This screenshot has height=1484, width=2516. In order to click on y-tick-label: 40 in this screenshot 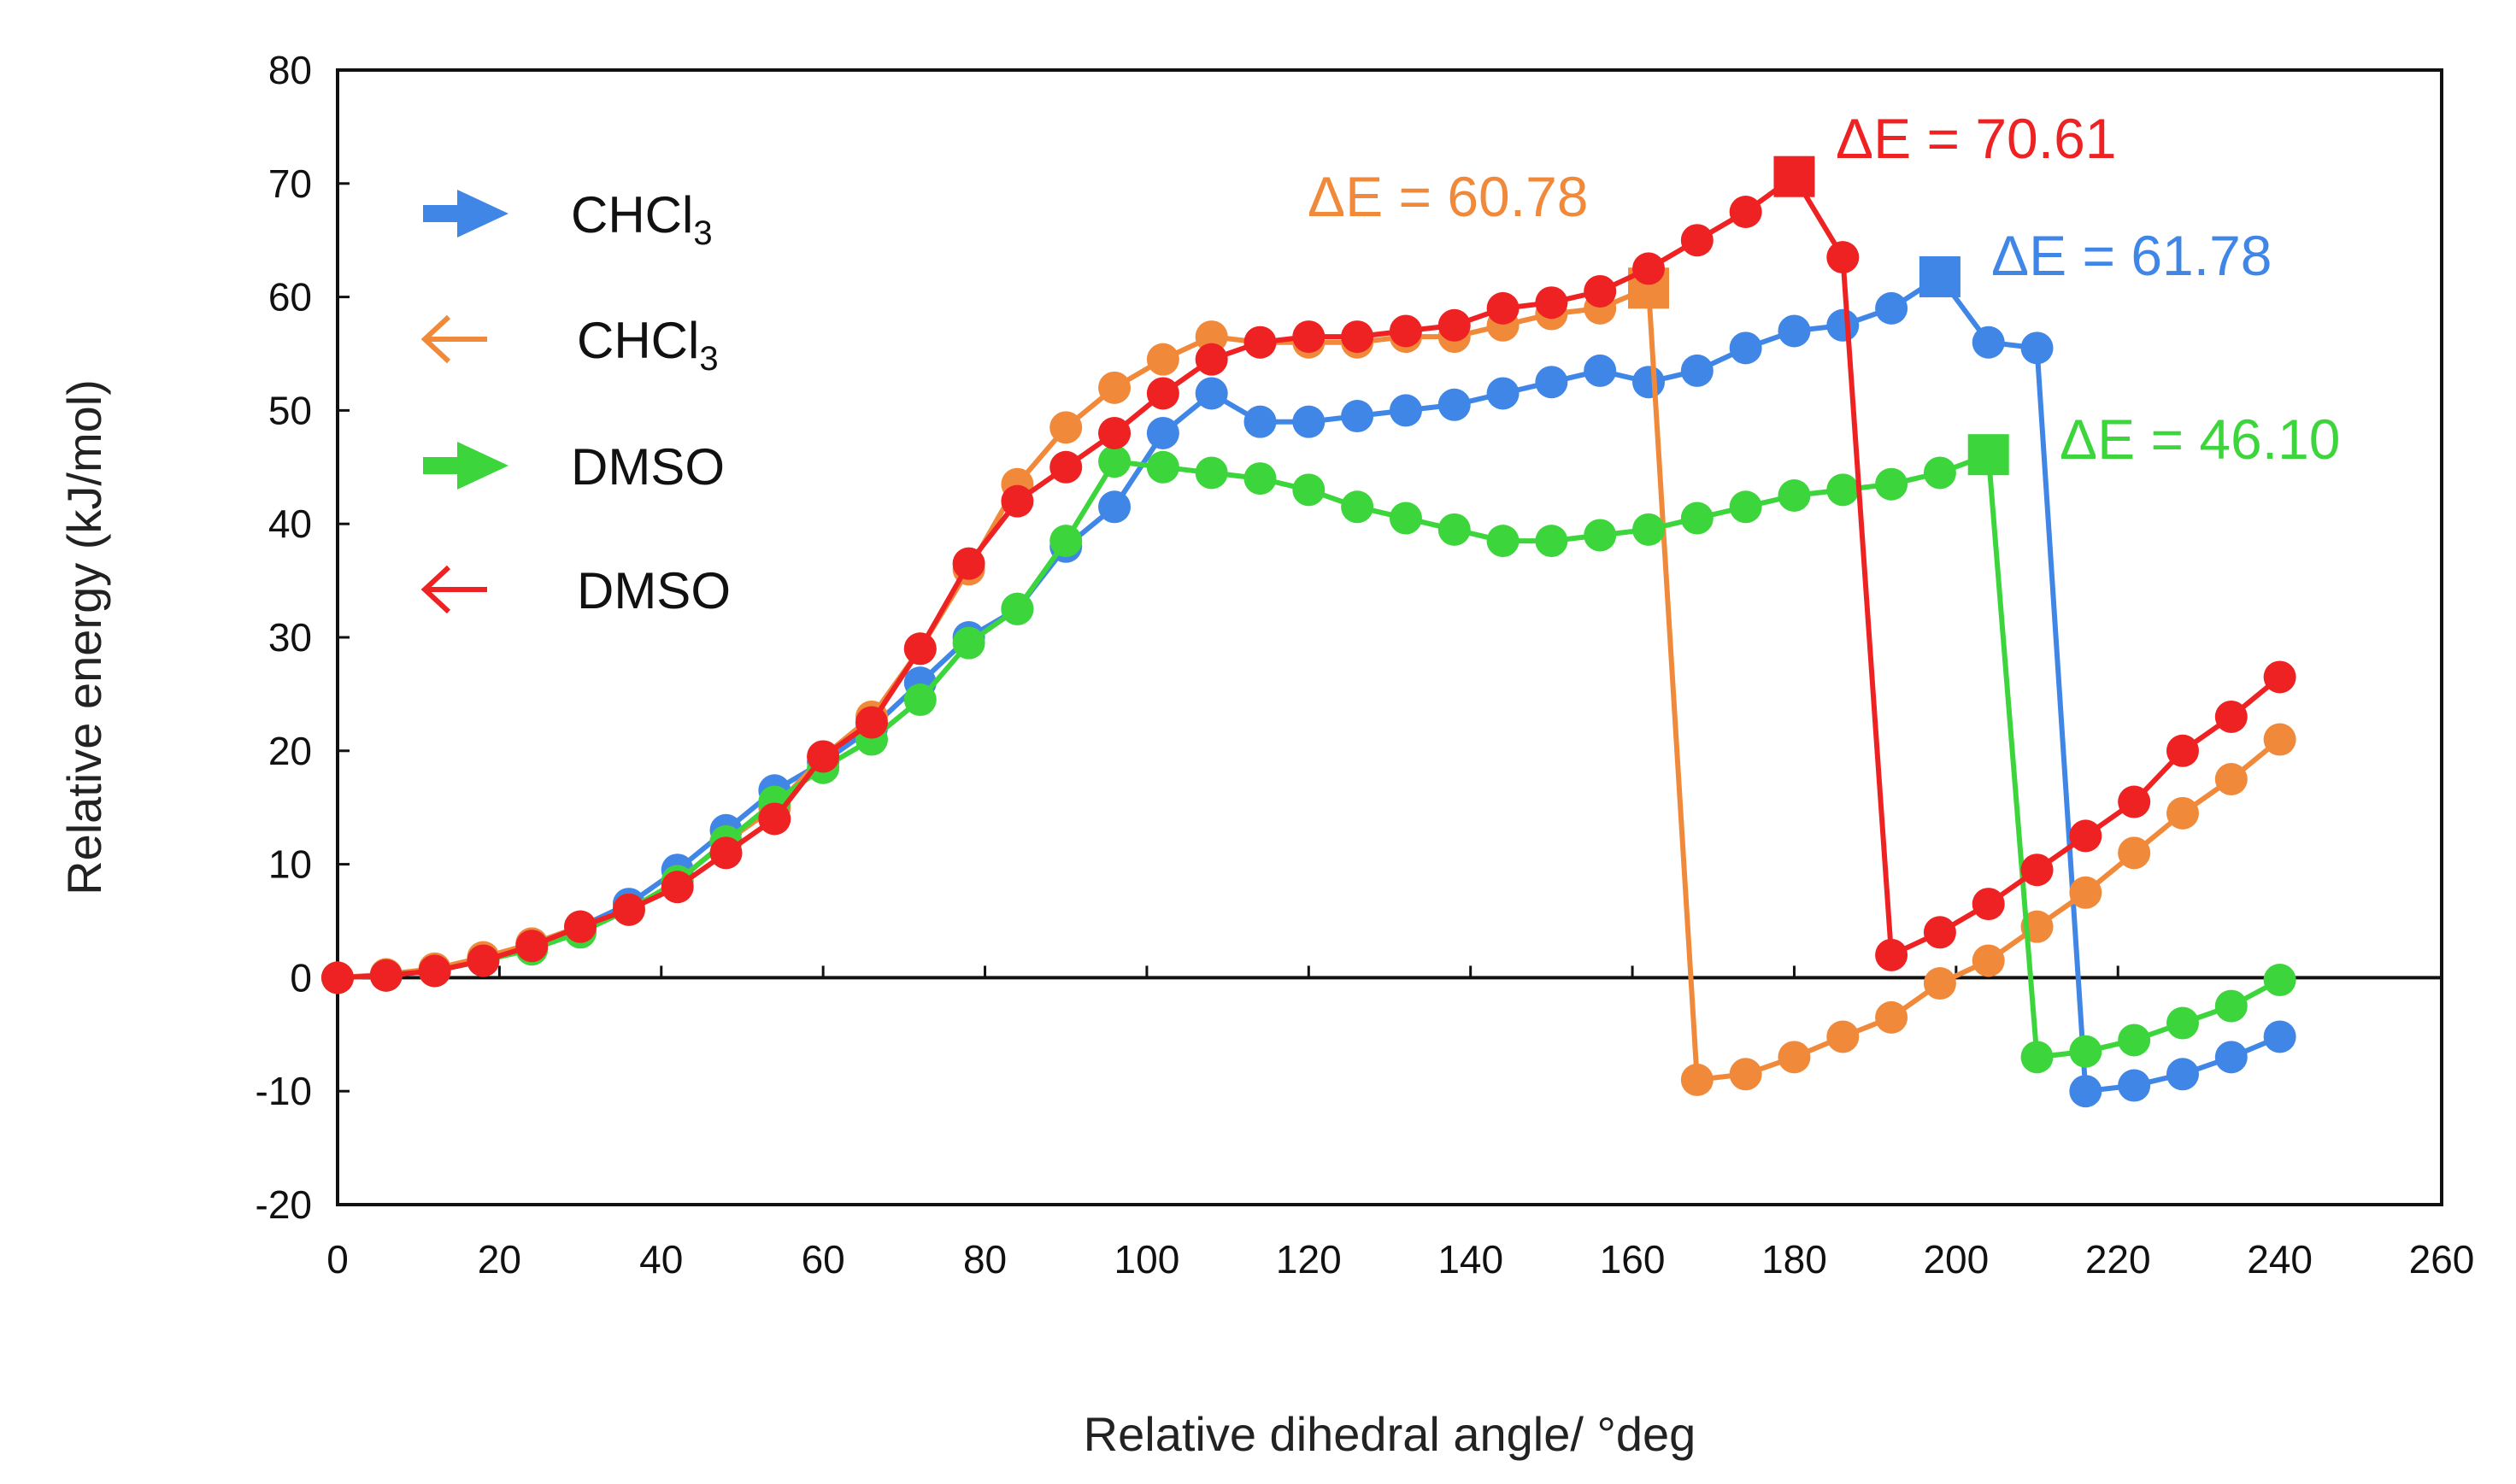, I will do `click(290, 524)`.